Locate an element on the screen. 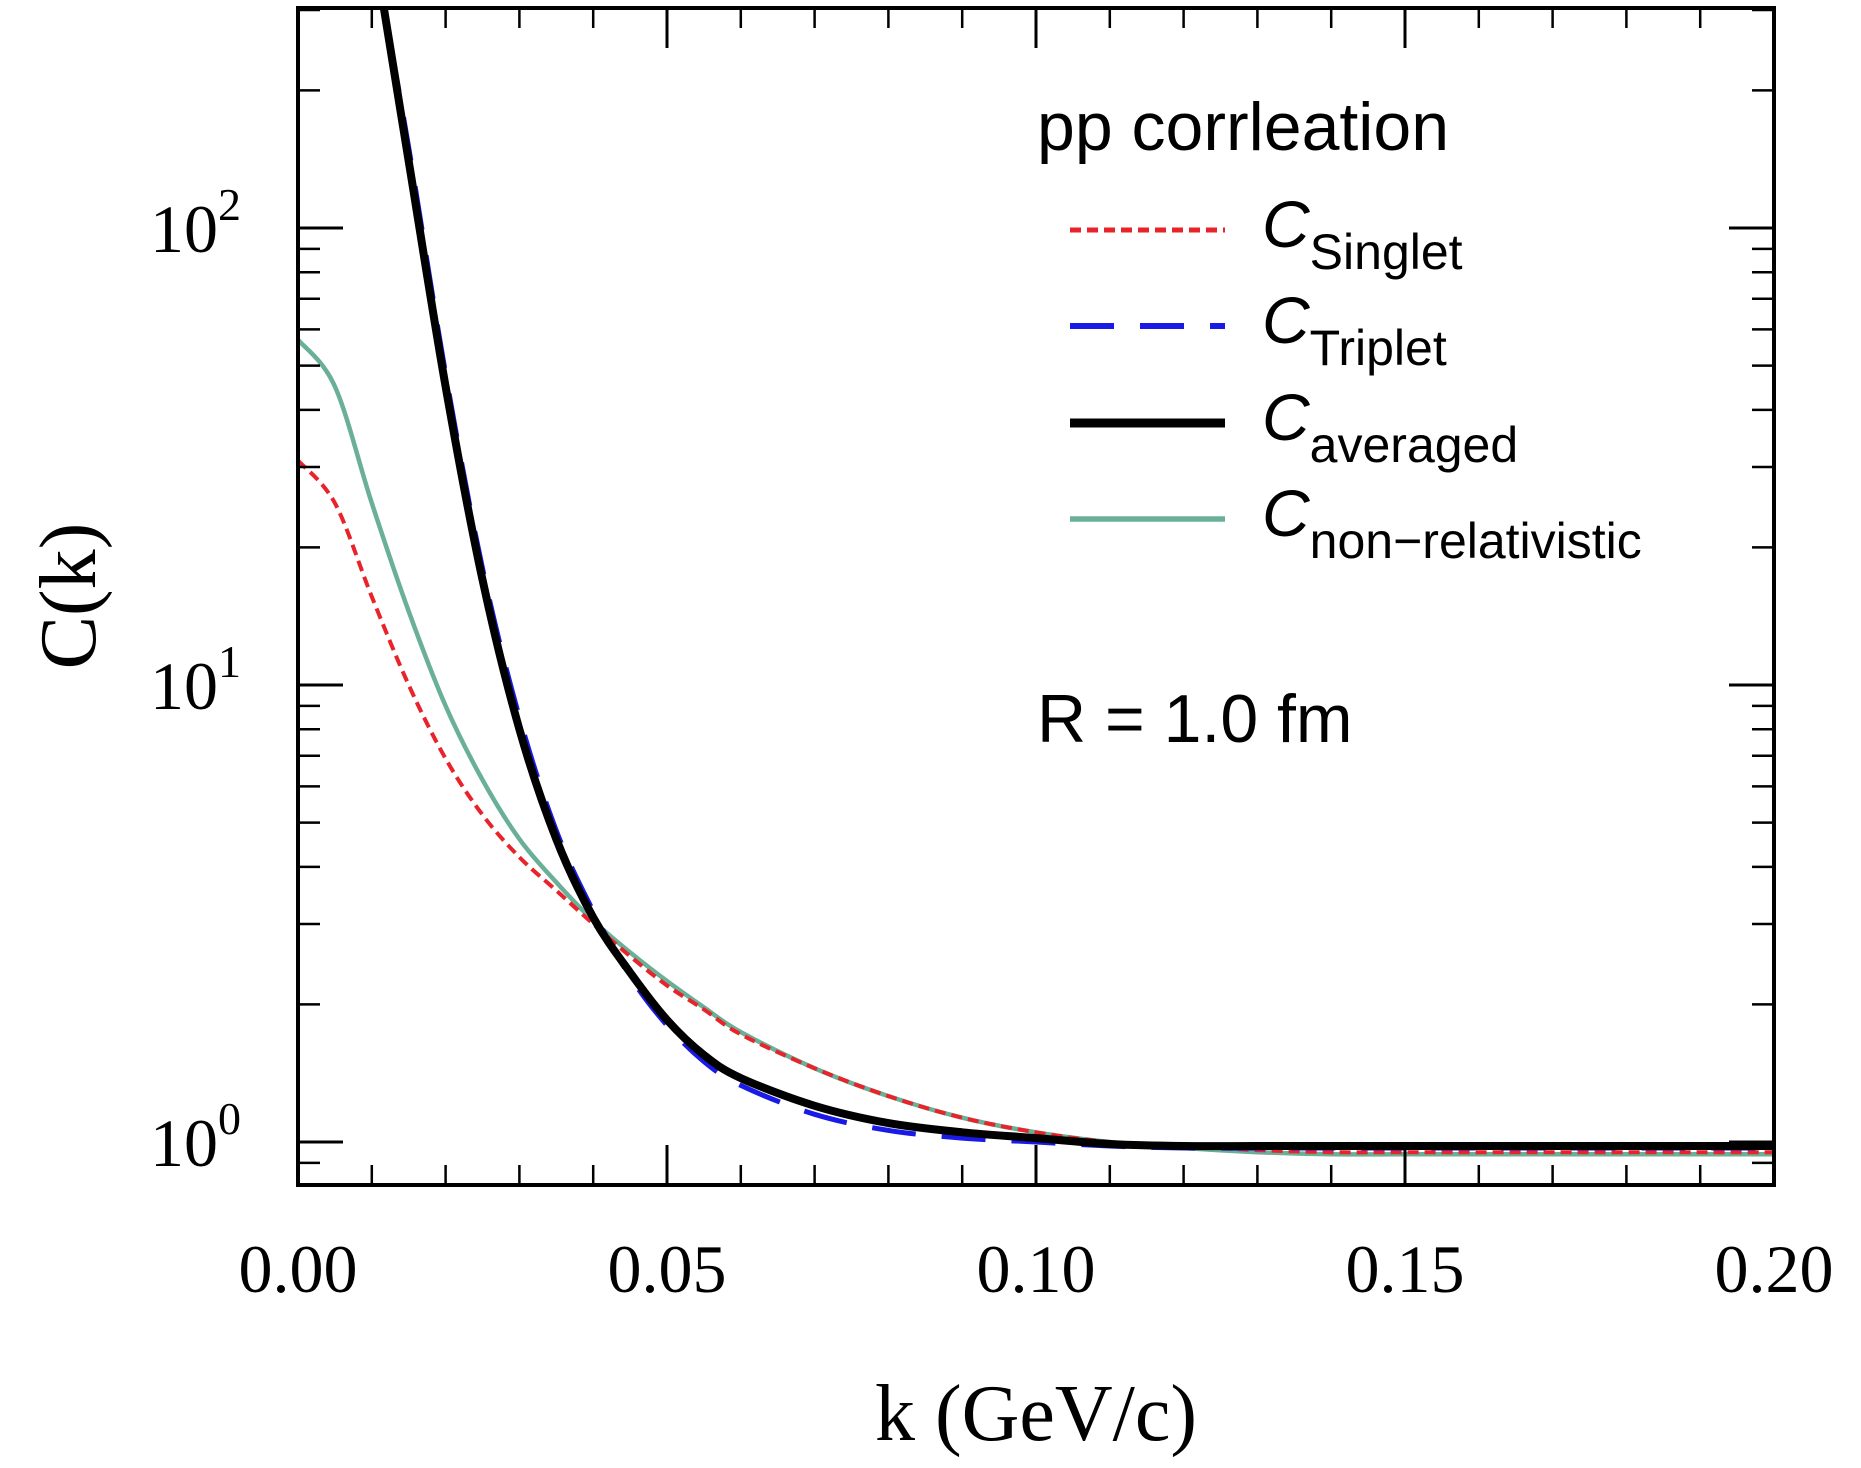 The height and width of the screenshot is (1468, 1861). legend-entry: CTriplet is located at coordinates (1258, 329).